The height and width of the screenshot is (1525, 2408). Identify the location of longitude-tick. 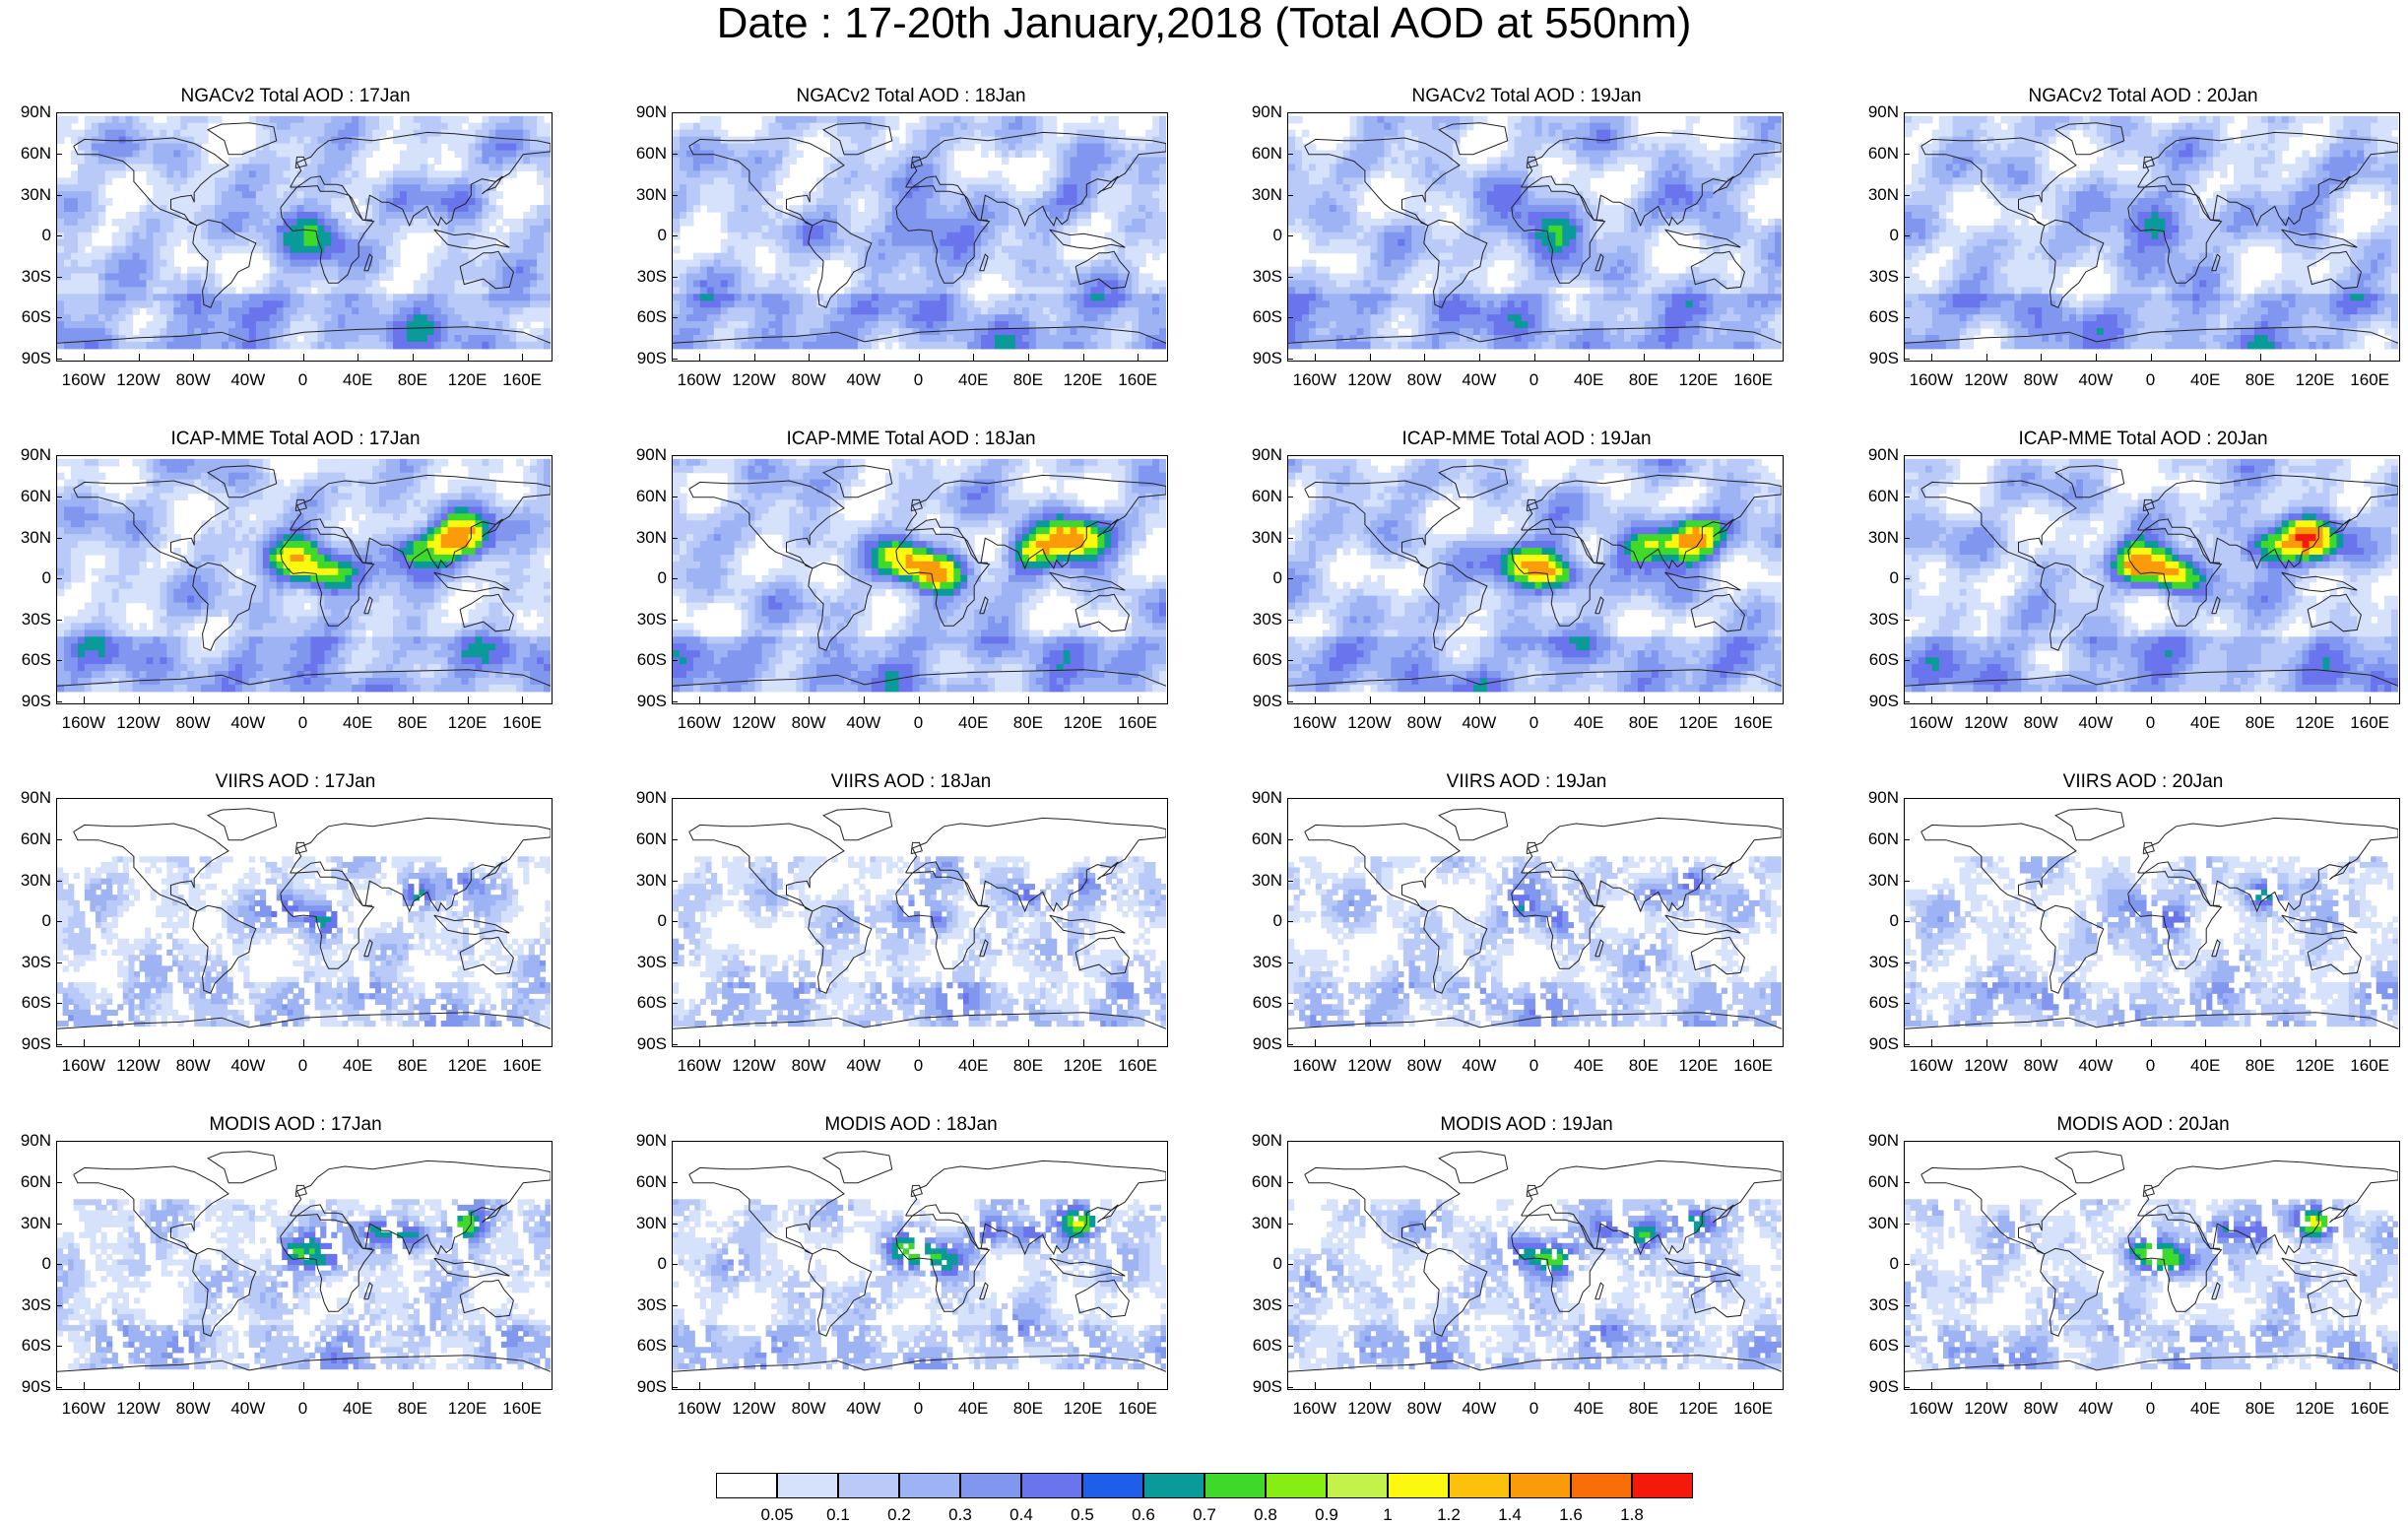
(699, 358).